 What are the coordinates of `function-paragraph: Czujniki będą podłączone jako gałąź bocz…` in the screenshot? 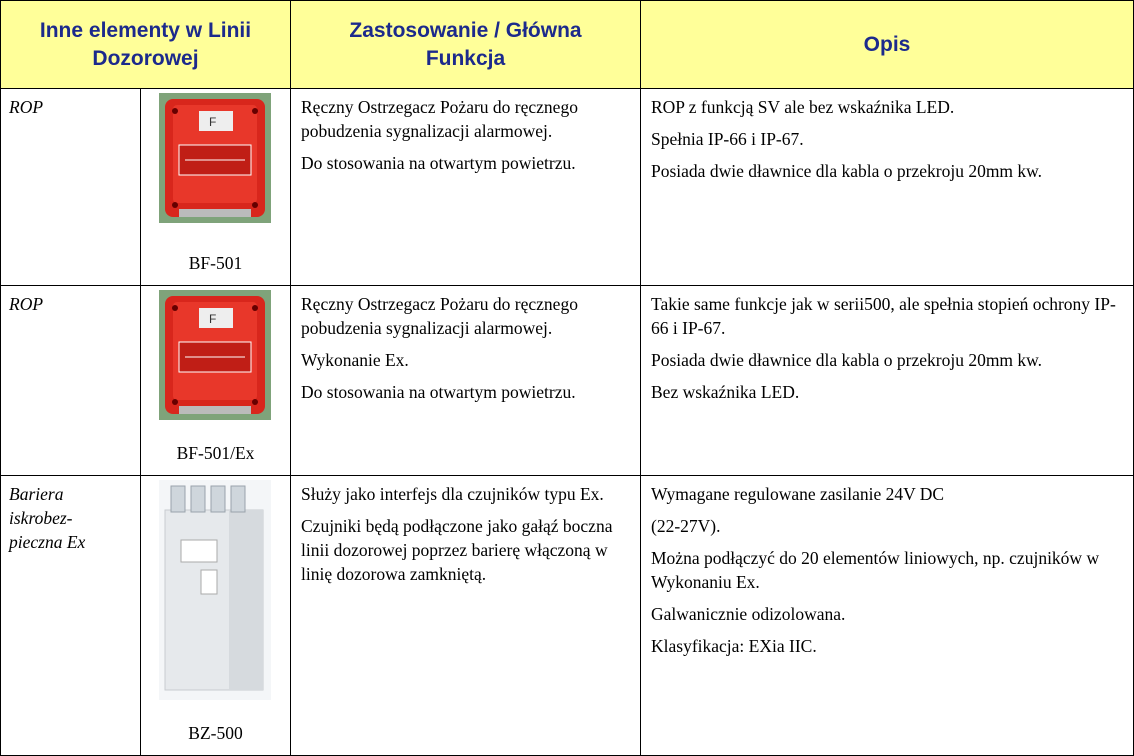 It's located at (457, 550).